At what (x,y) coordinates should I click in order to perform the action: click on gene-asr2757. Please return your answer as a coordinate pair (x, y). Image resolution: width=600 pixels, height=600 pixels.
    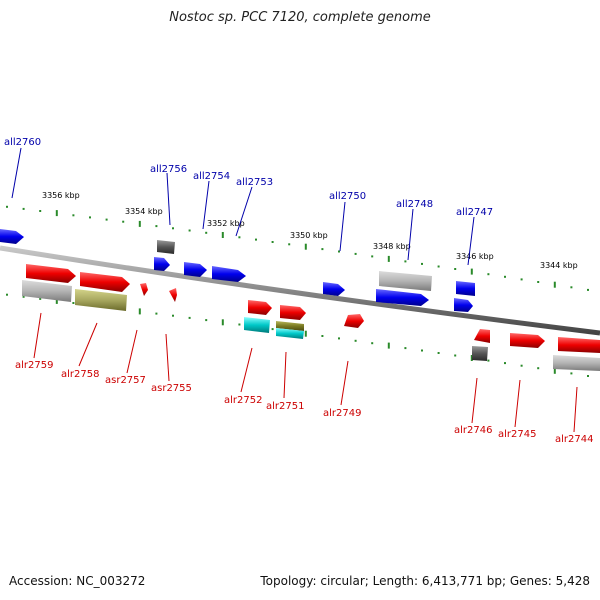
    Looking at the image, I should click on (144, 289).